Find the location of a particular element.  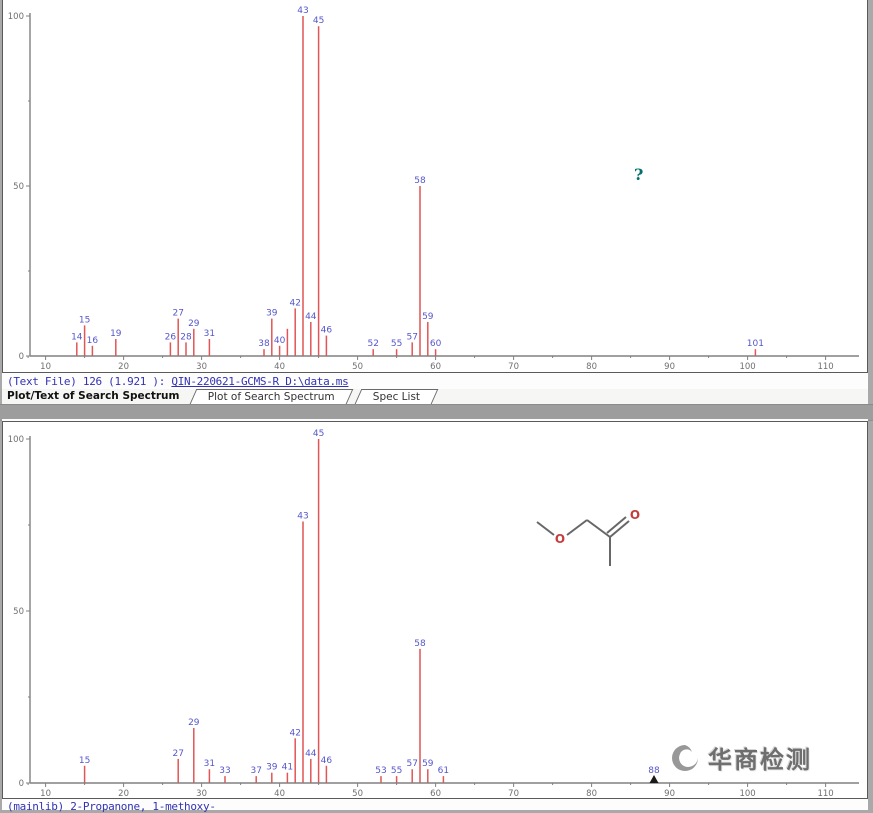

peak-label-52: 52 is located at coordinates (372, 344).